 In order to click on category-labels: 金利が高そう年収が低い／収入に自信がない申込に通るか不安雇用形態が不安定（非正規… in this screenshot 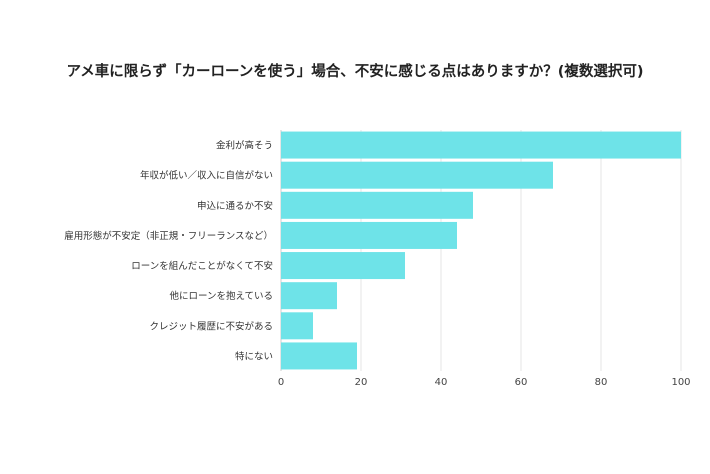, I will do `click(168, 251)`.